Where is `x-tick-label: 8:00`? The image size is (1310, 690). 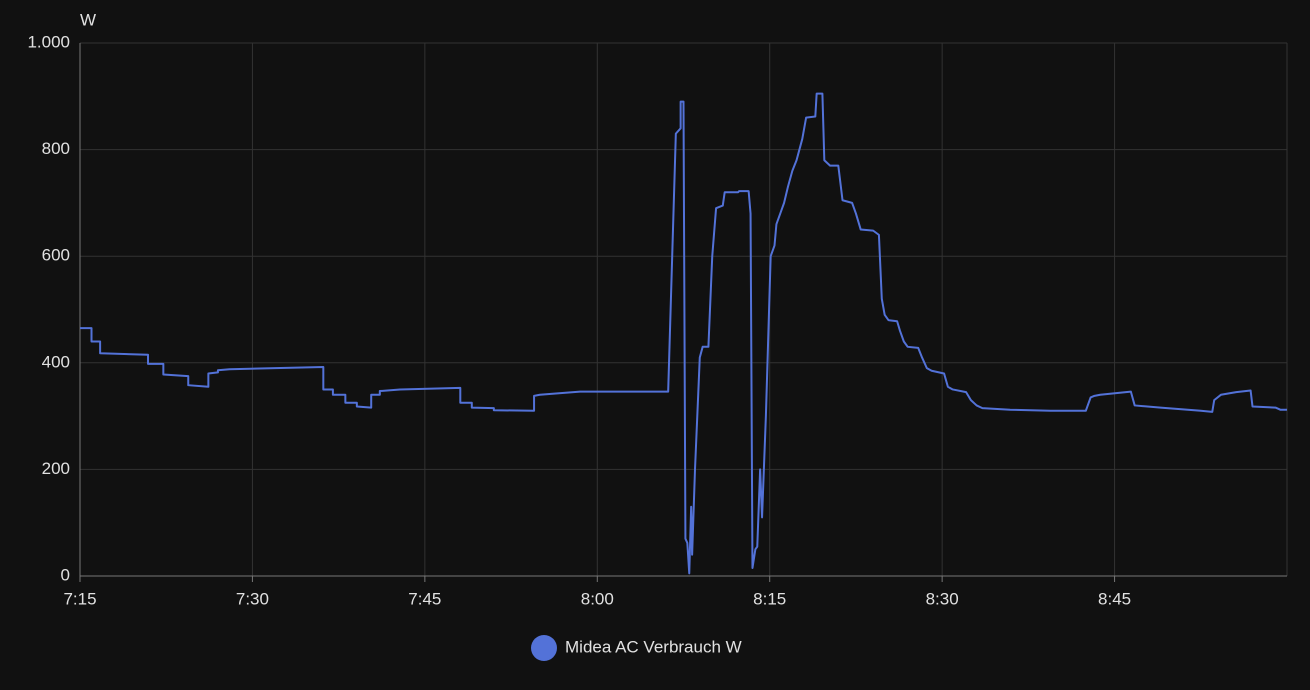
x-tick-label: 8:00 is located at coordinates (597, 598).